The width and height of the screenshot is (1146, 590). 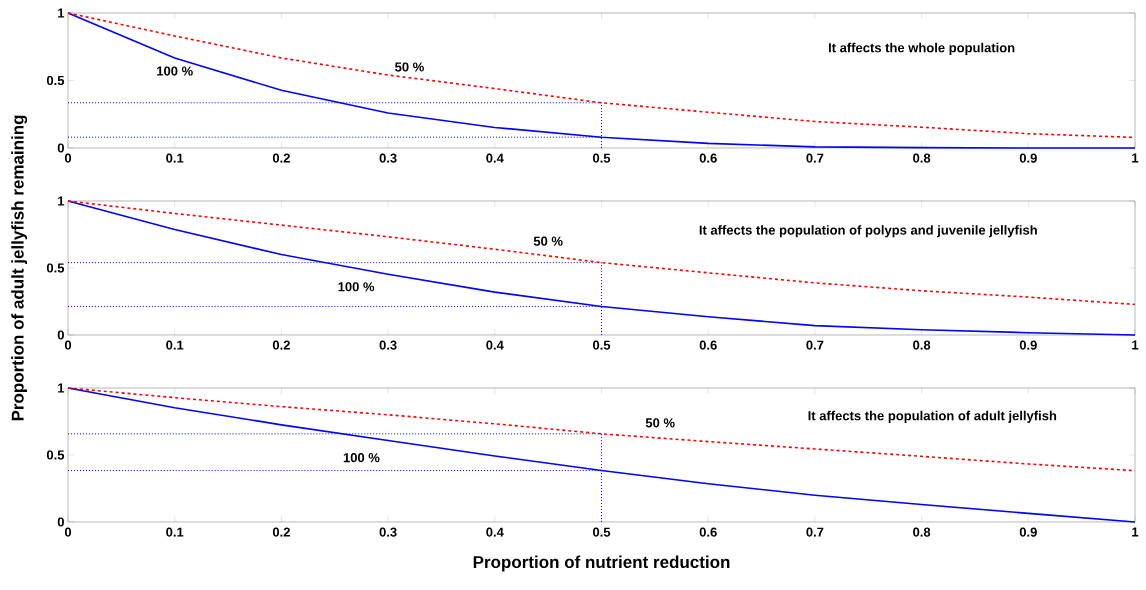 What do you see at coordinates (601, 563) in the screenshot?
I see `x-axis-title: Proportion of nutrient reduction` at bounding box center [601, 563].